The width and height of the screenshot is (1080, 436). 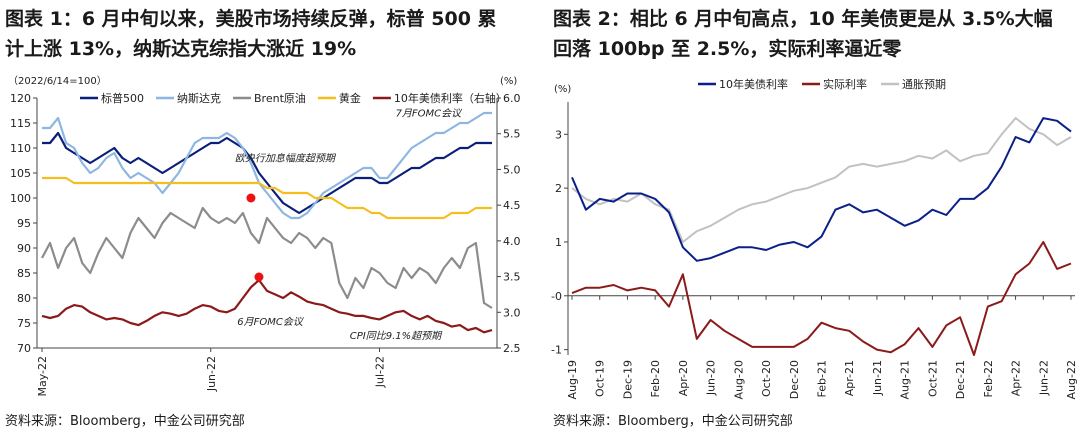 What do you see at coordinates (845, 84) in the screenshot?
I see `legend-label-1: 实际利率` at bounding box center [845, 84].